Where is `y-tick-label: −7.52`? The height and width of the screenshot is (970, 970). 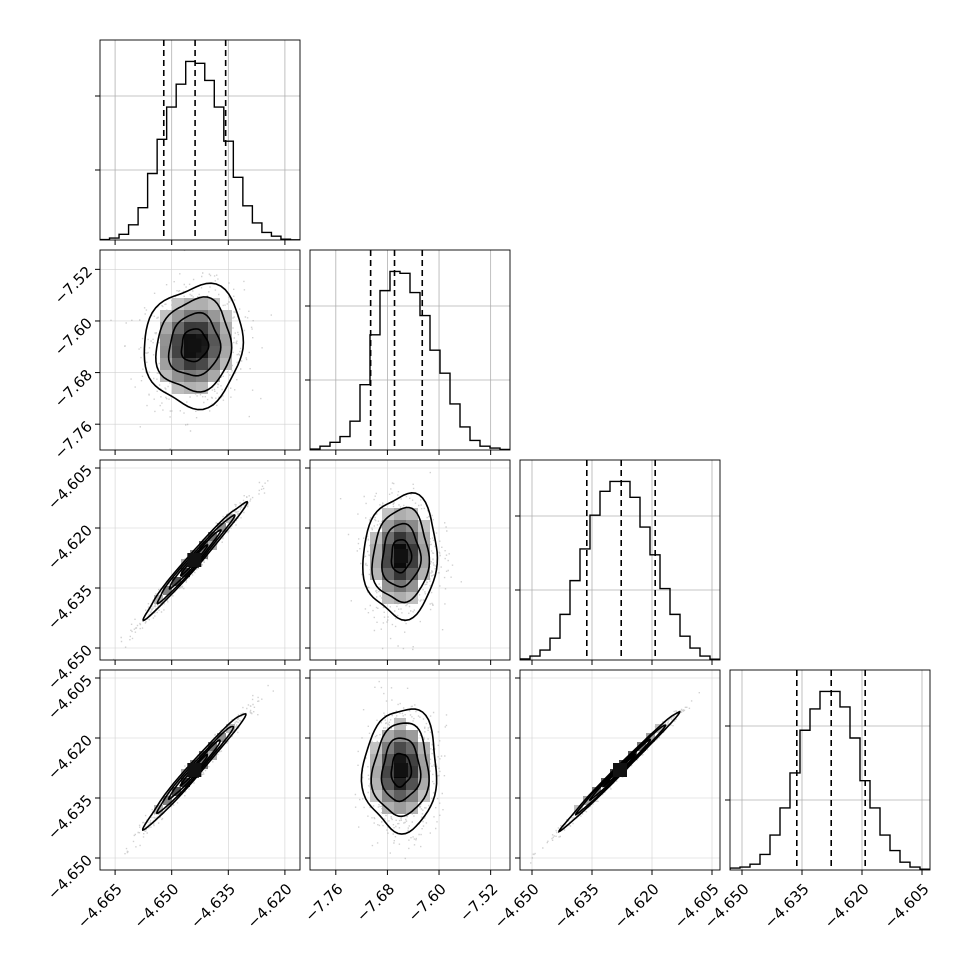 y-tick-label: −7.52 is located at coordinates (73, 285).